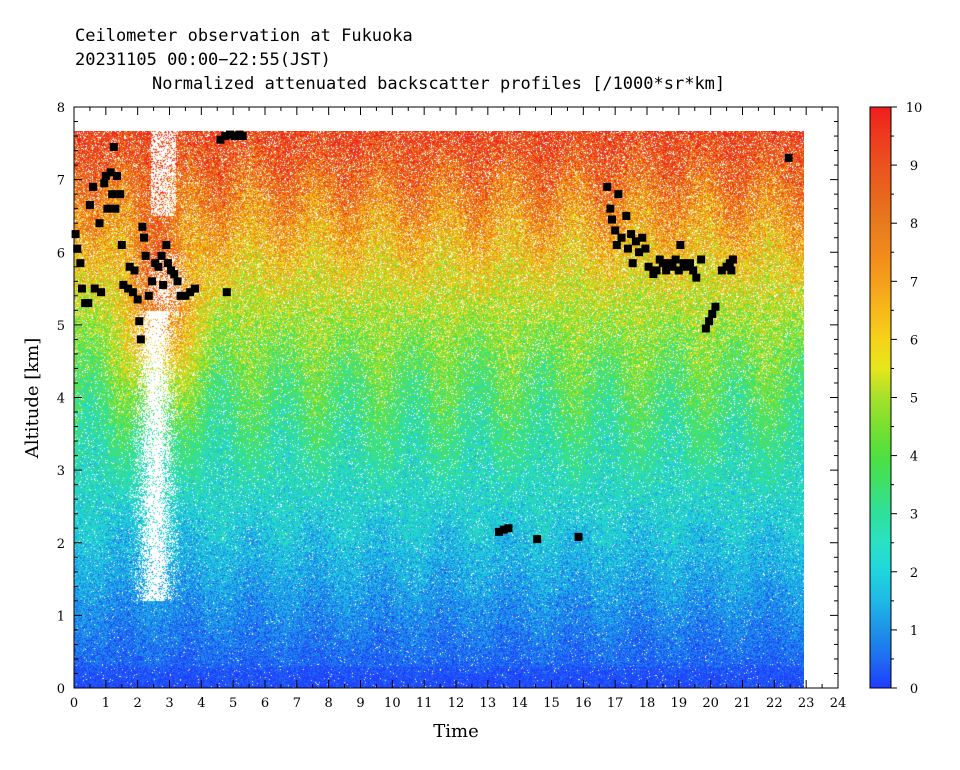  What do you see at coordinates (679, 703) in the screenshot?
I see `x-tick-label: 19` at bounding box center [679, 703].